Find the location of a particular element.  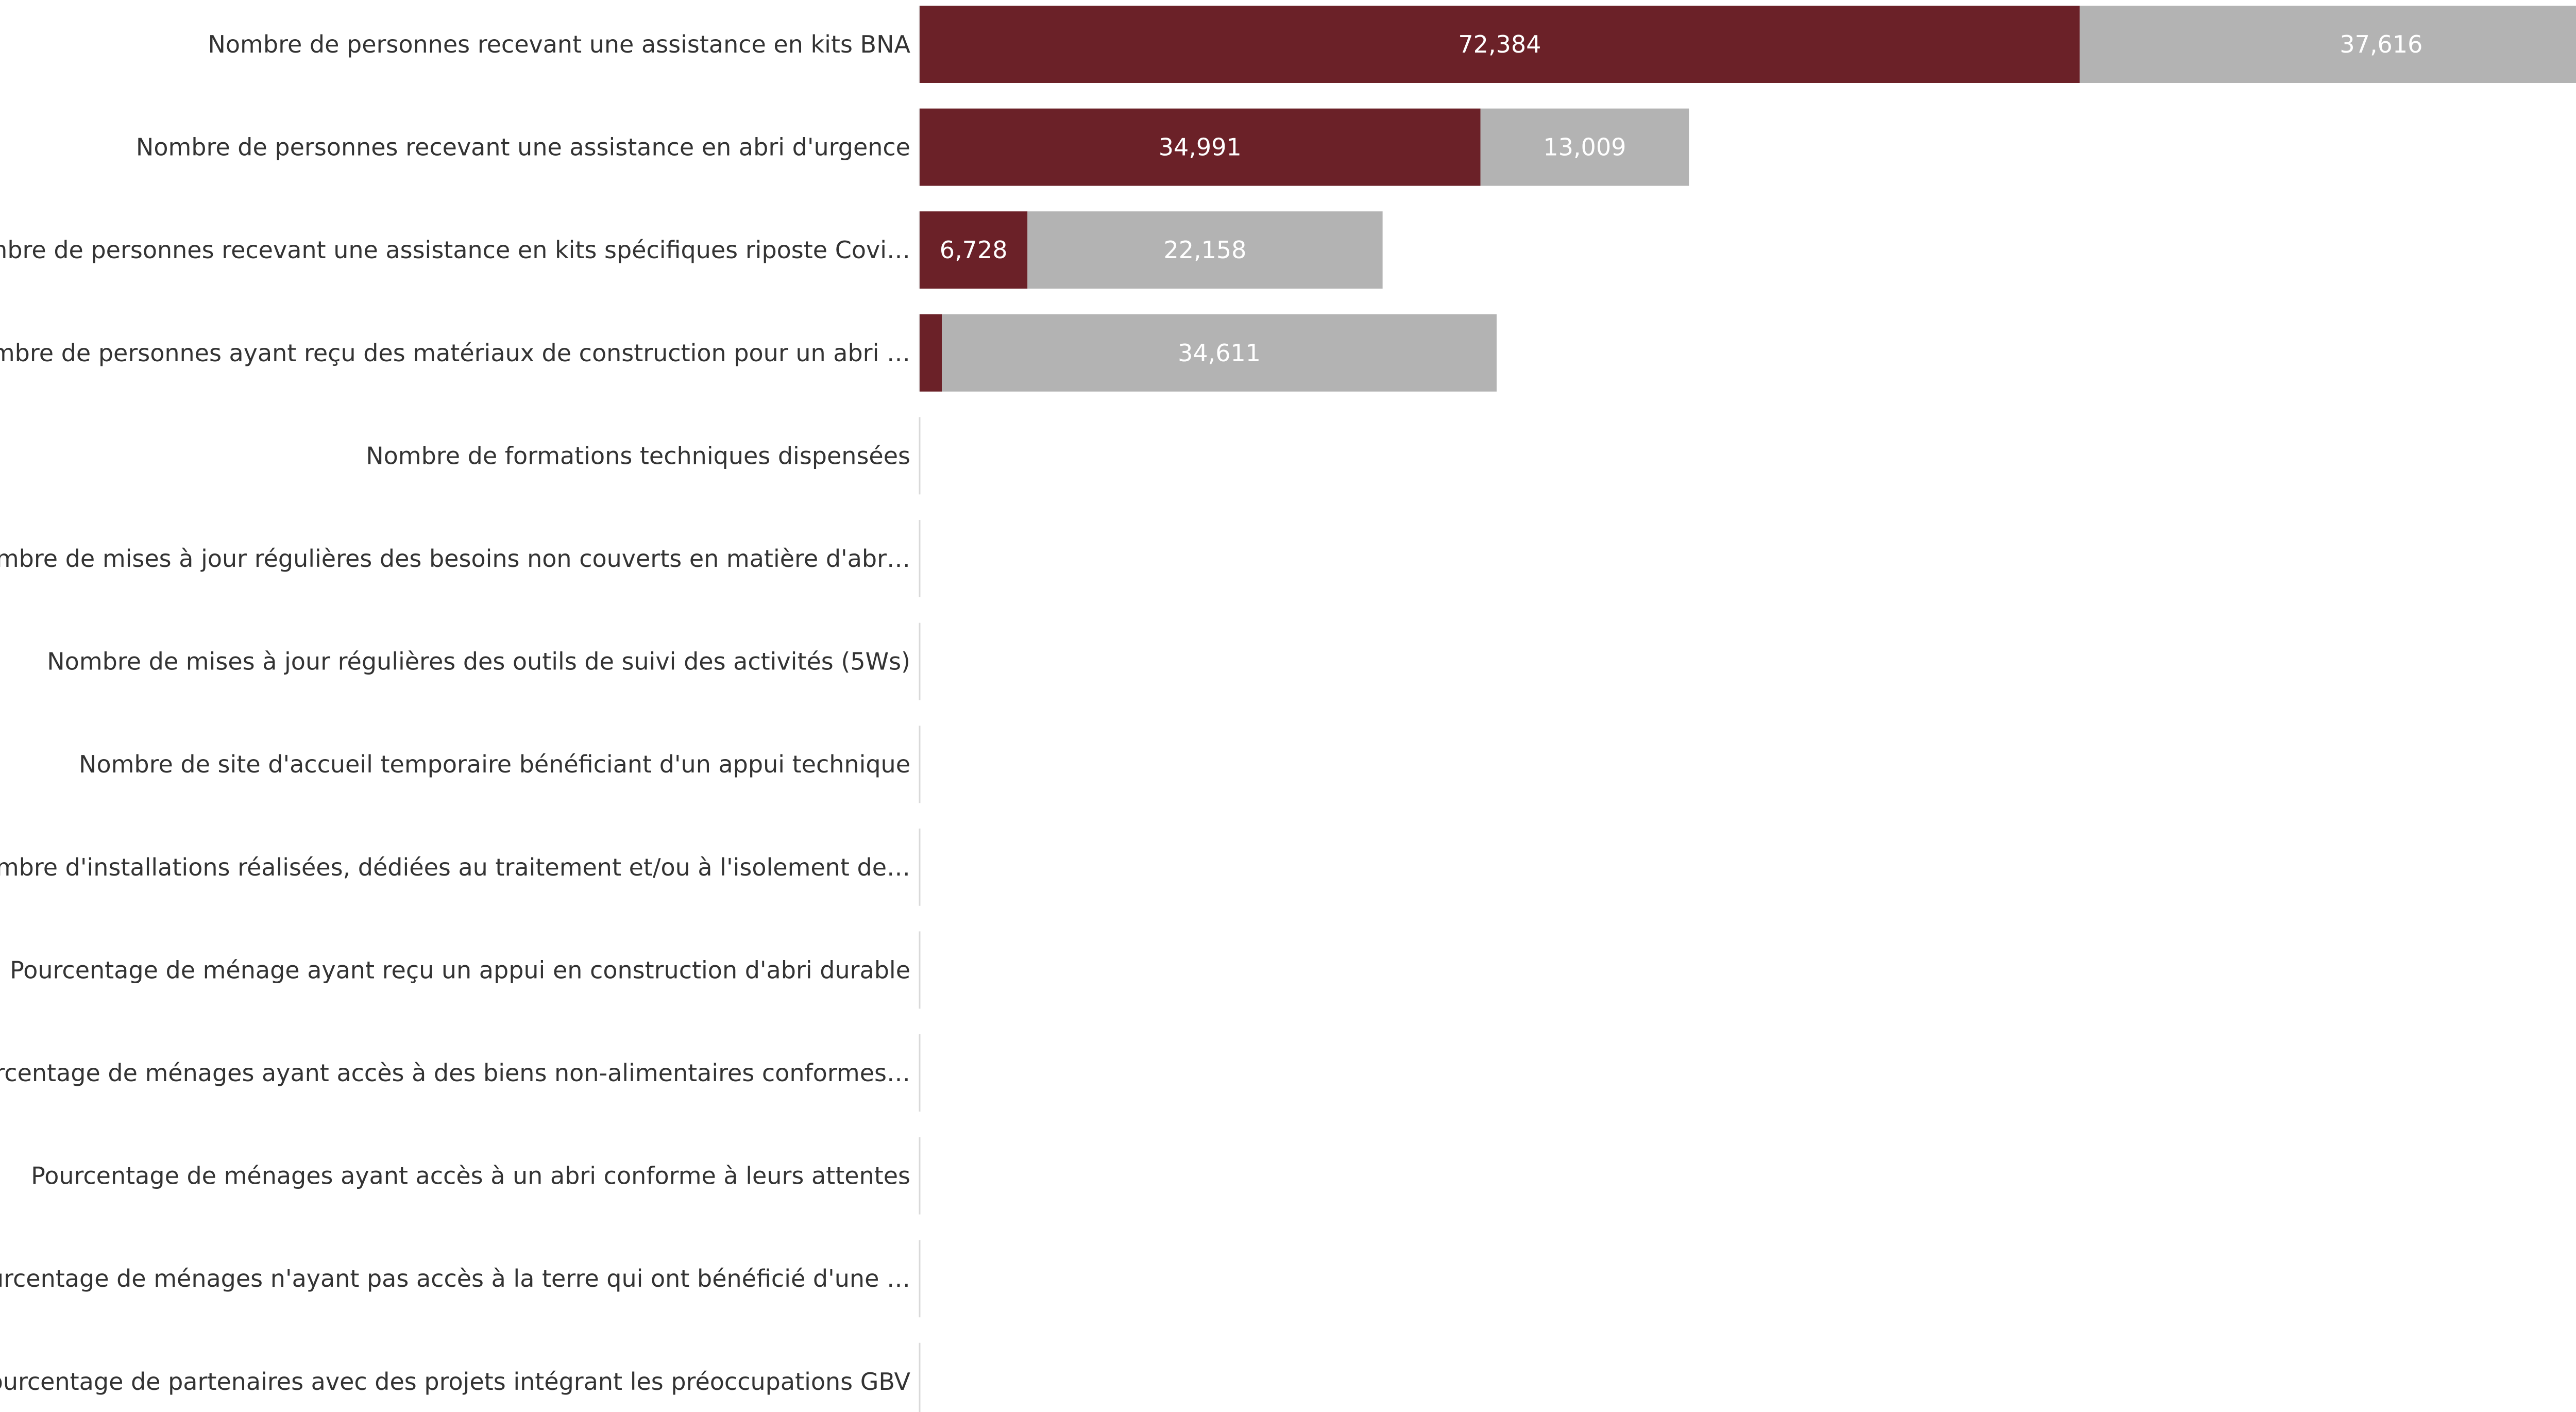

bar-value-label: 34,991 is located at coordinates (1200, 147).